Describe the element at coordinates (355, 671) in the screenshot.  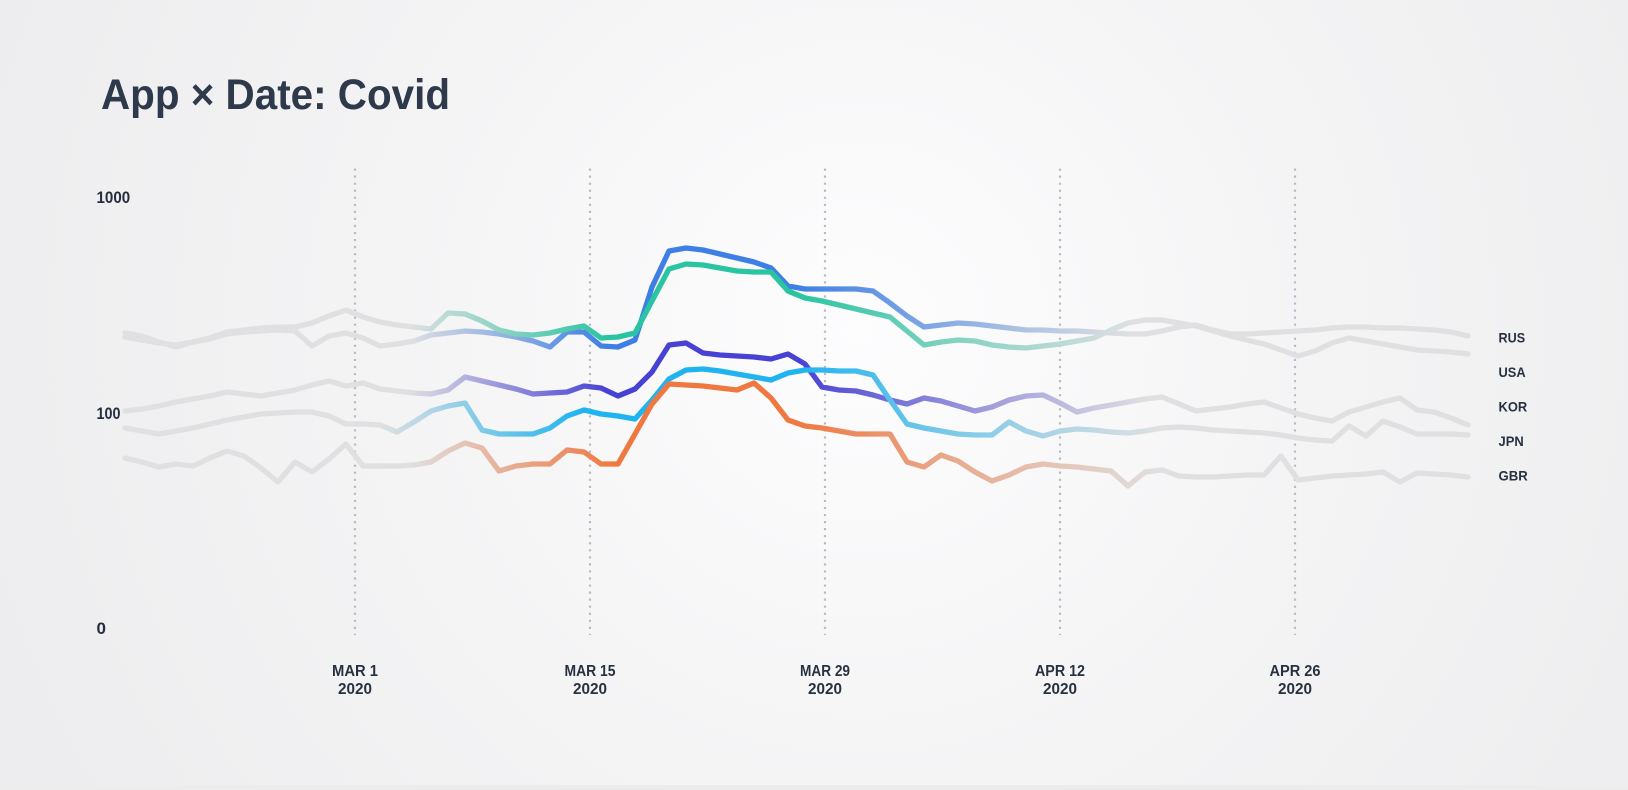
I see `svg-text: MAR 1` at that location.